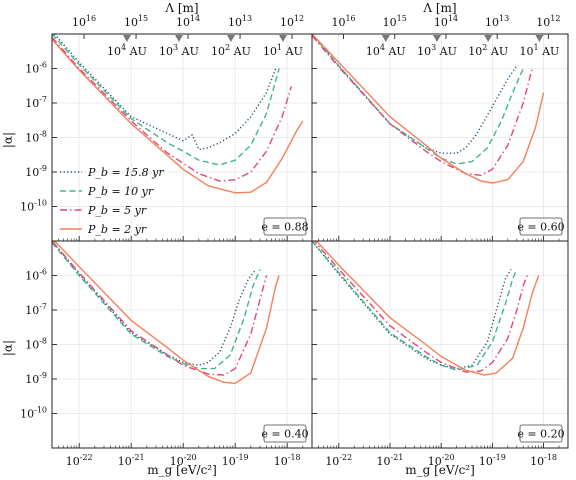 The image size is (576, 480). What do you see at coordinates (117, 229) in the screenshot?
I see `legend-label: P_b = 2 yr` at bounding box center [117, 229].